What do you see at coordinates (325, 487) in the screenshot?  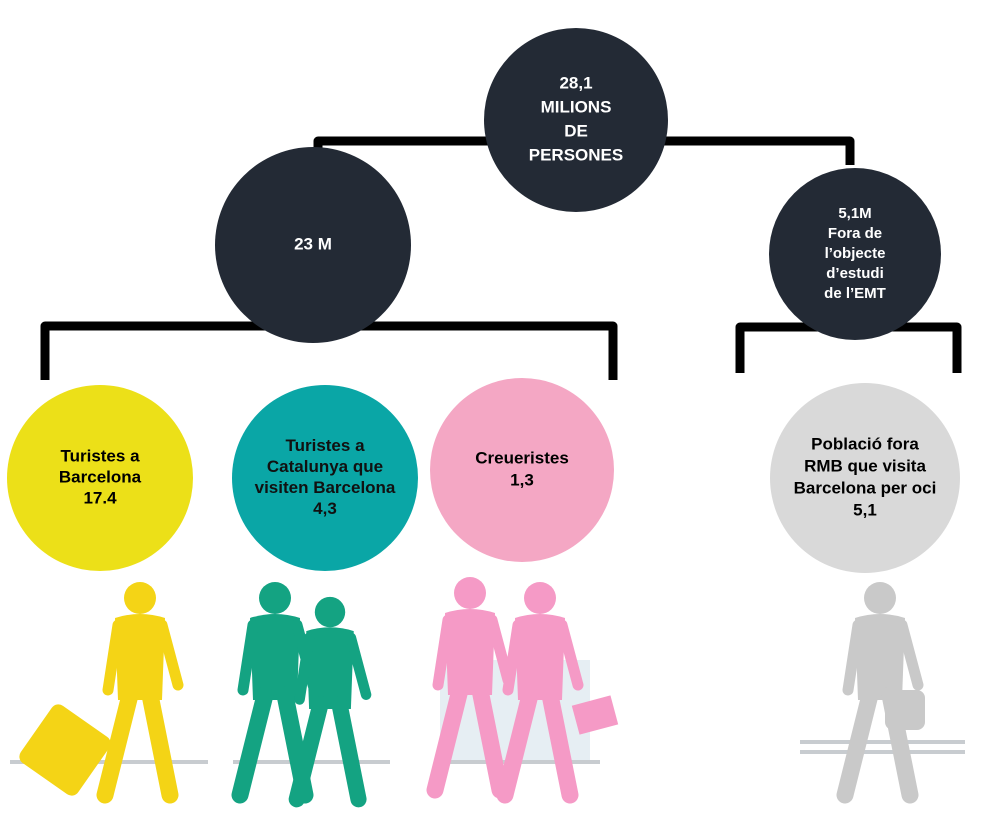 I see `node-label: visiten Barcelona` at bounding box center [325, 487].